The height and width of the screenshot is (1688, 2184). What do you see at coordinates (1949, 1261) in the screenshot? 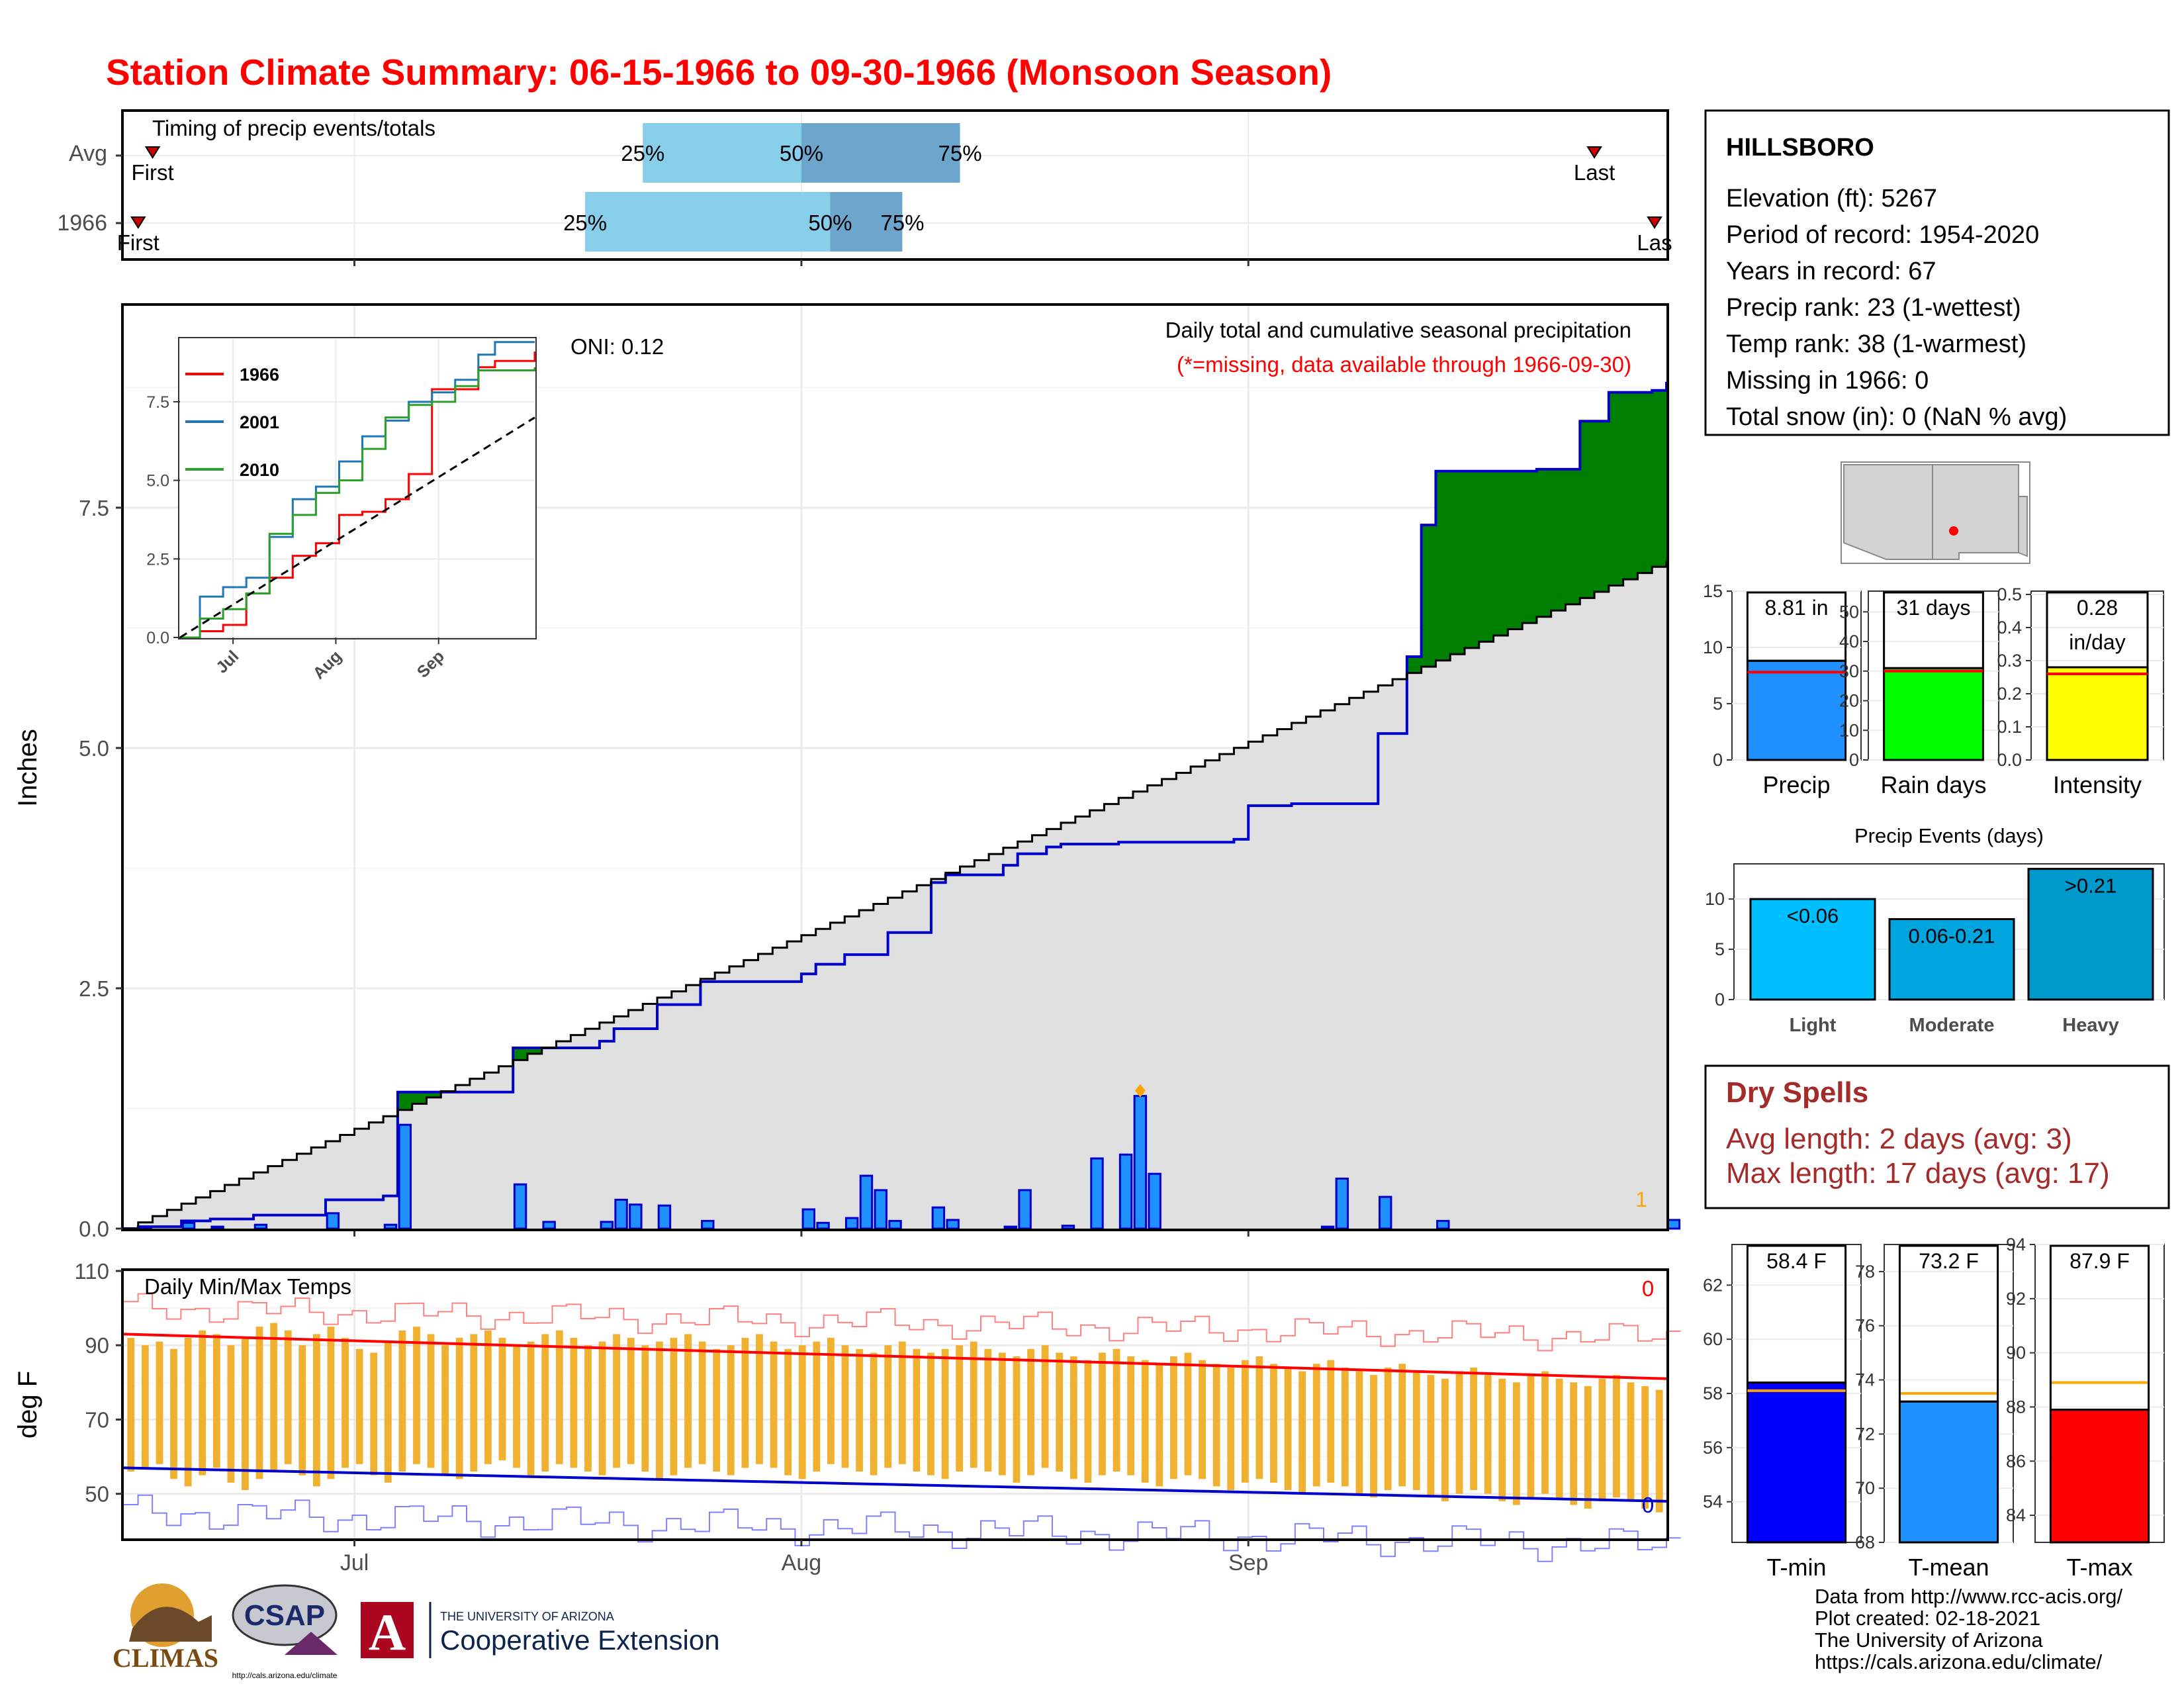
I see `summary-value-label: 73.2 F` at bounding box center [1949, 1261].